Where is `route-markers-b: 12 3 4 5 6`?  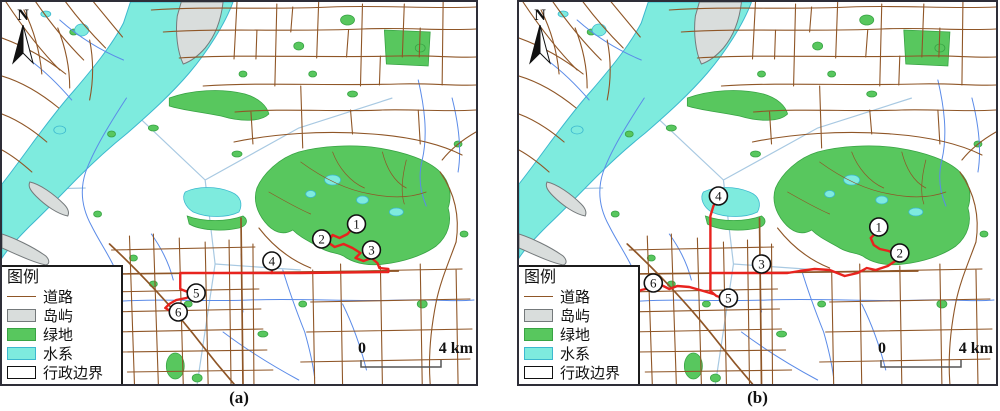 route-markers-b: 12 3 4 5 6 is located at coordinates (776, 247).